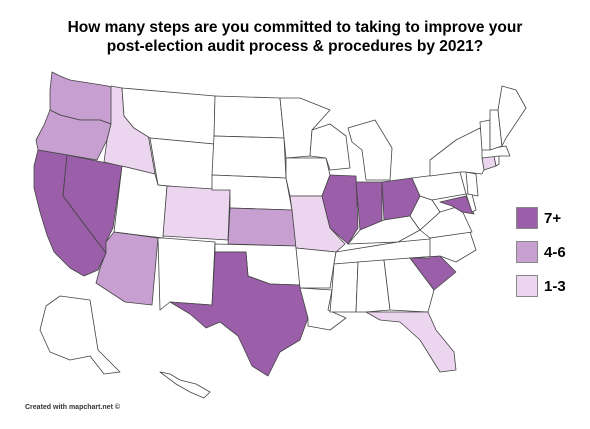 Image resolution: width=590 pixels, height=429 pixels. What do you see at coordinates (186, 274) in the screenshot?
I see `state-new-mexico` at bounding box center [186, 274].